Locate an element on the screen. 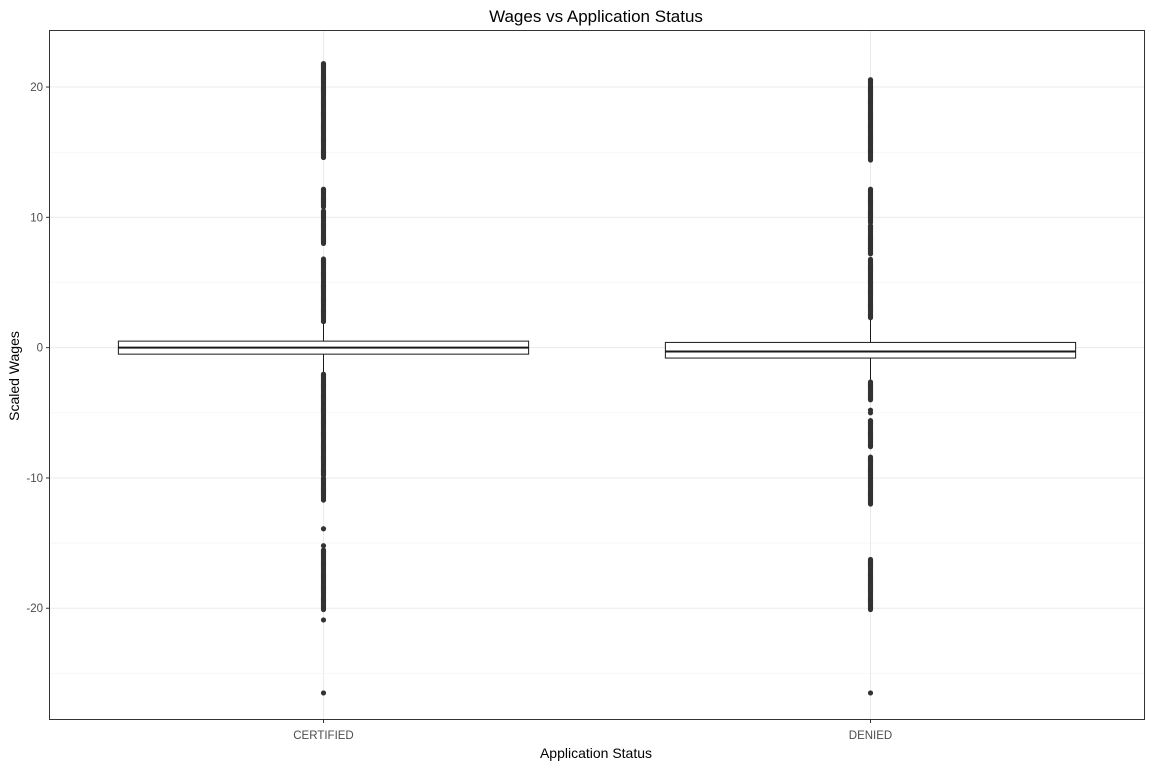 The width and height of the screenshot is (1152, 768). x-tick-label: DENIED is located at coordinates (870, 736).